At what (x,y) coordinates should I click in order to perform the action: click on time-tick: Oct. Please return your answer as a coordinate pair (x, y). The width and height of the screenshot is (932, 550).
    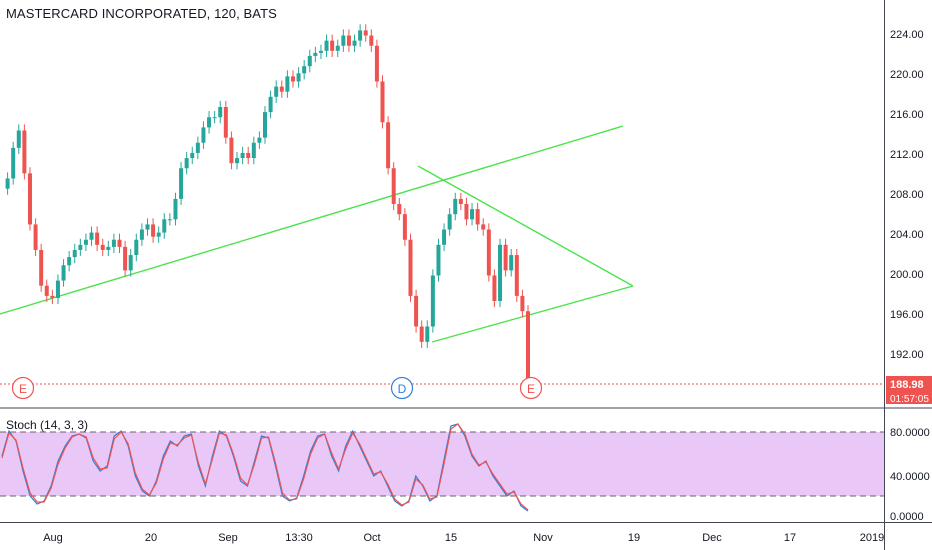
    Looking at the image, I should click on (371, 538).